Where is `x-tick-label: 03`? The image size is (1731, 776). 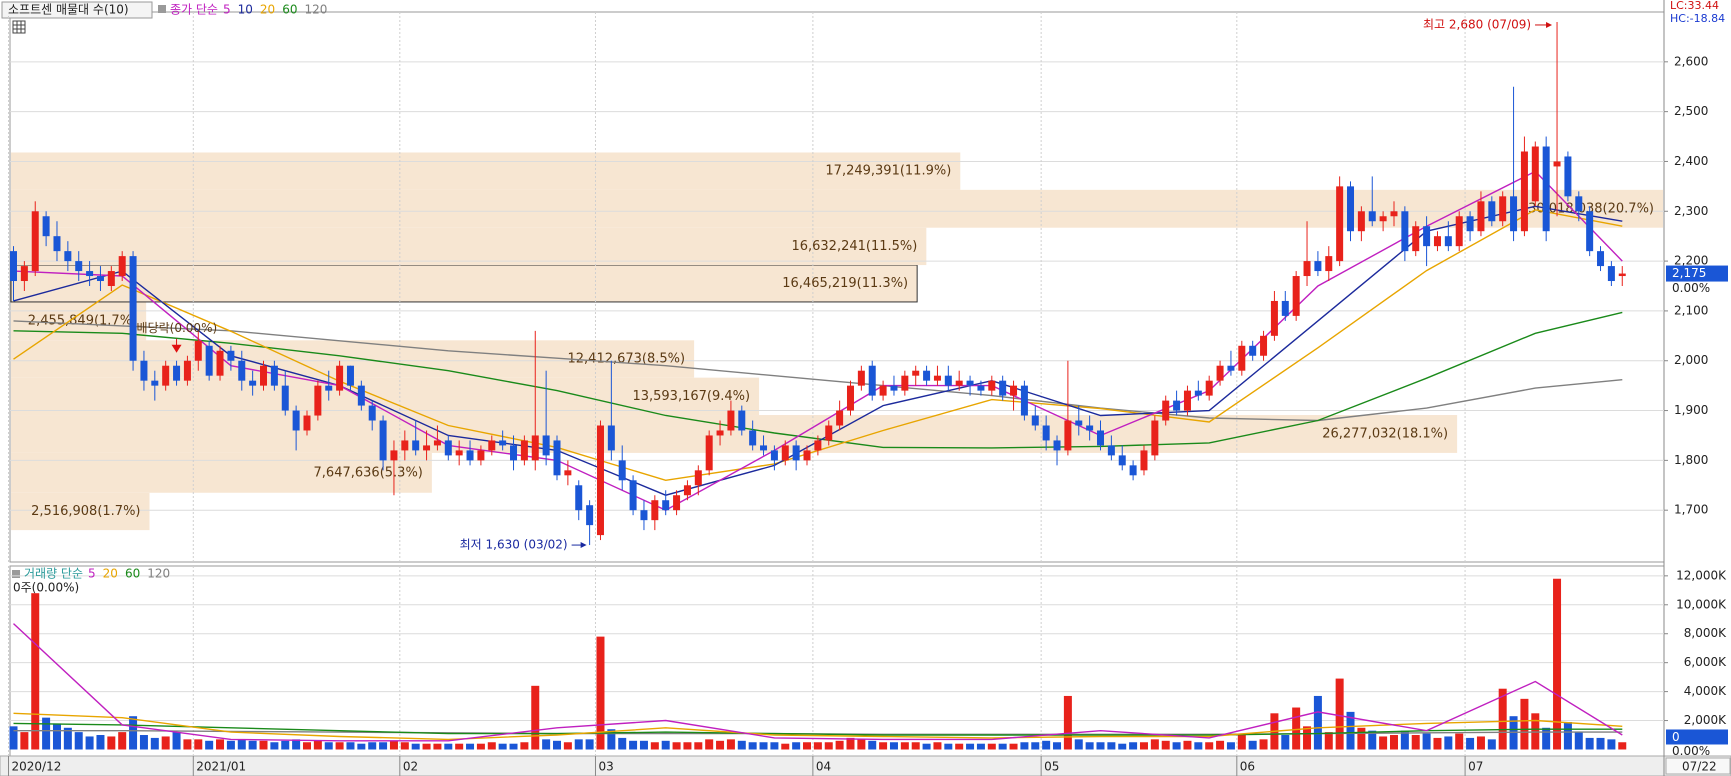
x-tick-label: 03 is located at coordinates (605, 767).